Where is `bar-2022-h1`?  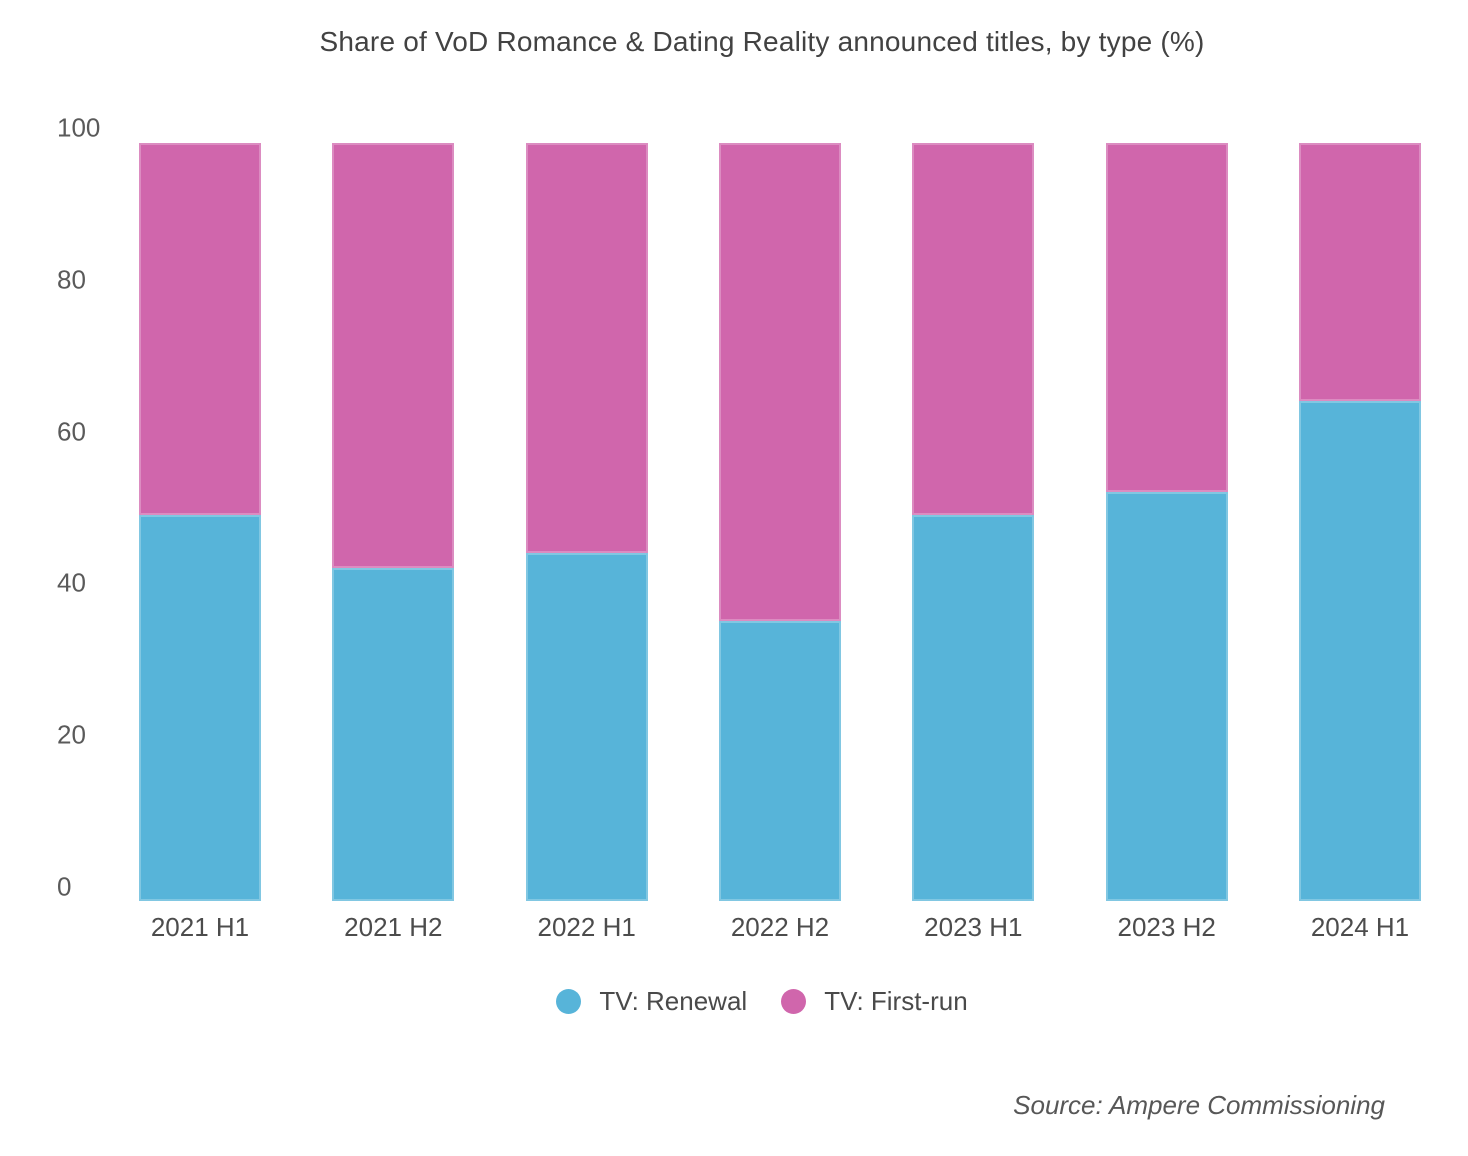 bar-2022-h1 is located at coordinates (586, 522).